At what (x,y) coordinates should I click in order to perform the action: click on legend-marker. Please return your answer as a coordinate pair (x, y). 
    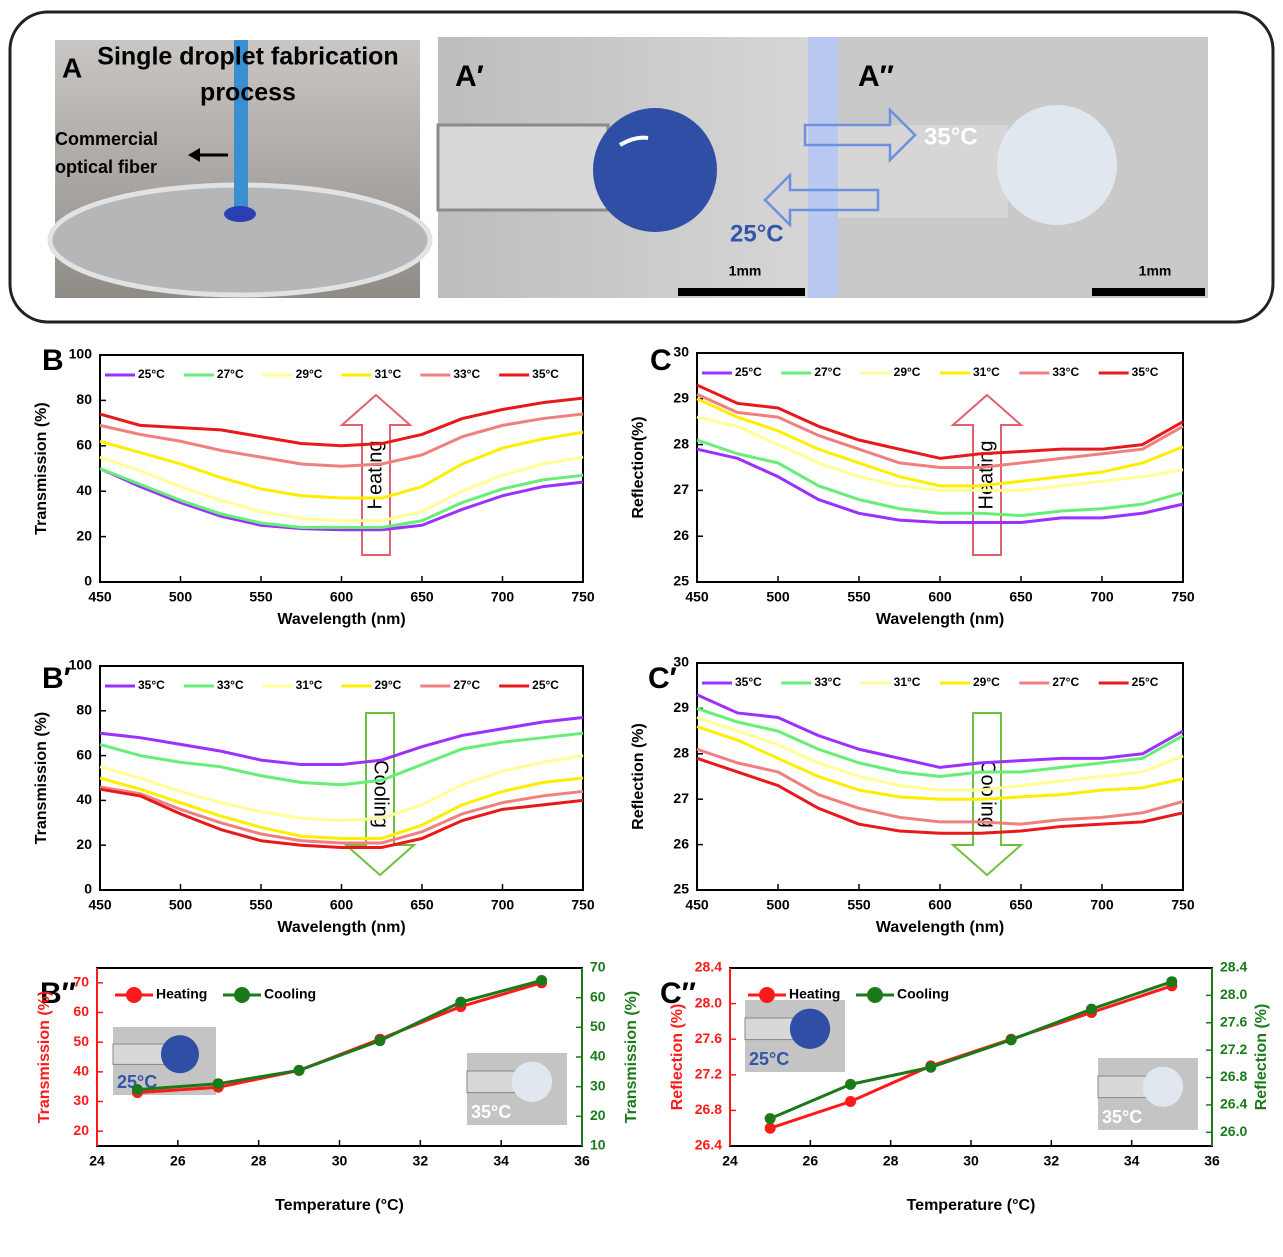
    Looking at the image, I should click on (242, 995).